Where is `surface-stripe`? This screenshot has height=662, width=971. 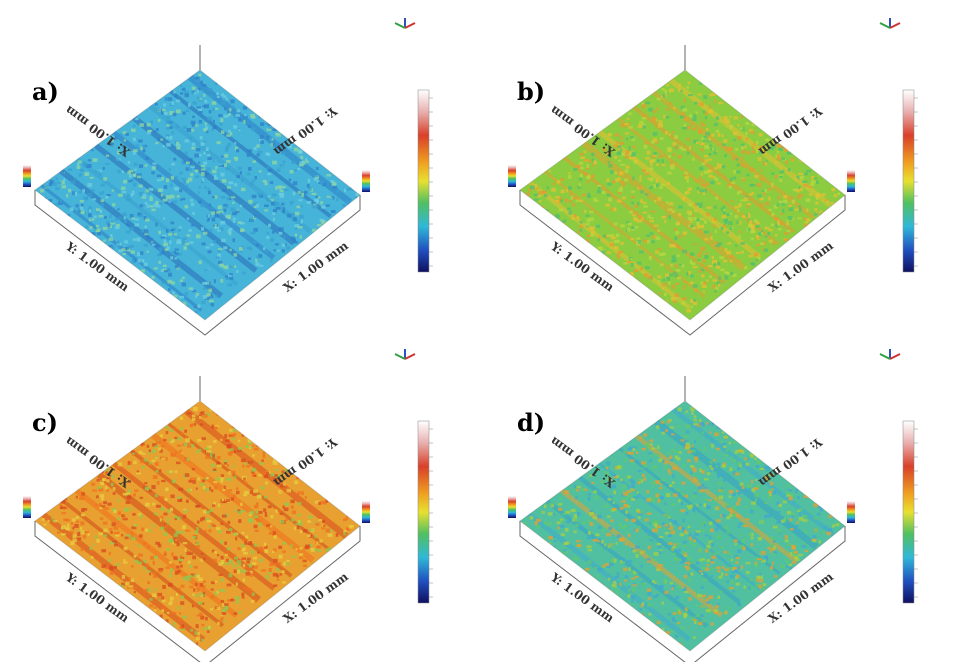 surface-stripe is located at coordinates (194, 526).